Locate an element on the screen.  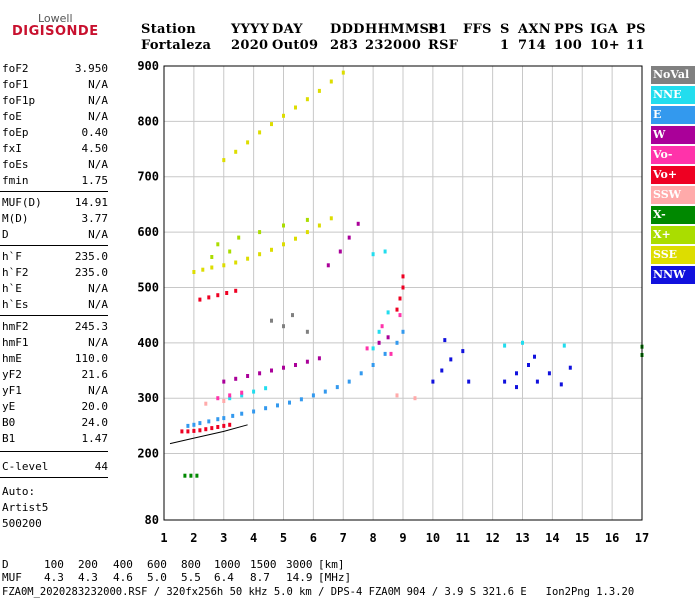
dscale-muf-value: 5.0 is located at coordinates (157, 577).